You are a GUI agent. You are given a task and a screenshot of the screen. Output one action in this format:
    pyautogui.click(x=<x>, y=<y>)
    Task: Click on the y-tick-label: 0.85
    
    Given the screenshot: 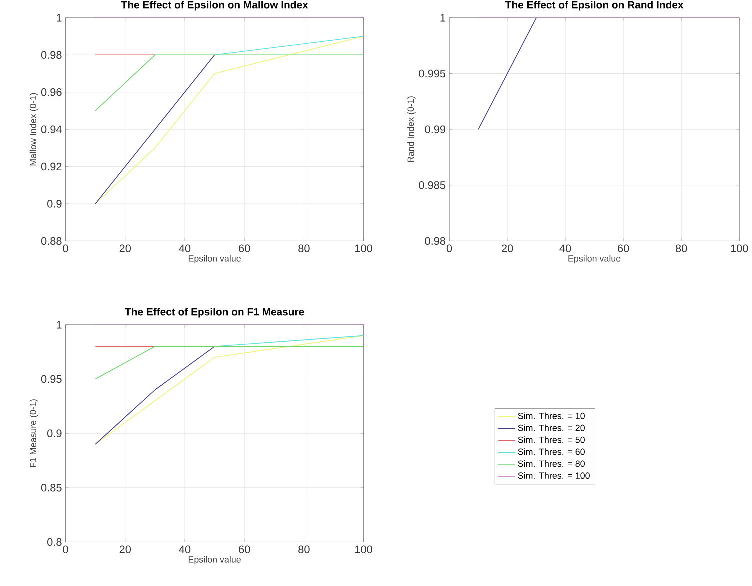 What is the action you would take?
    pyautogui.click(x=51, y=488)
    